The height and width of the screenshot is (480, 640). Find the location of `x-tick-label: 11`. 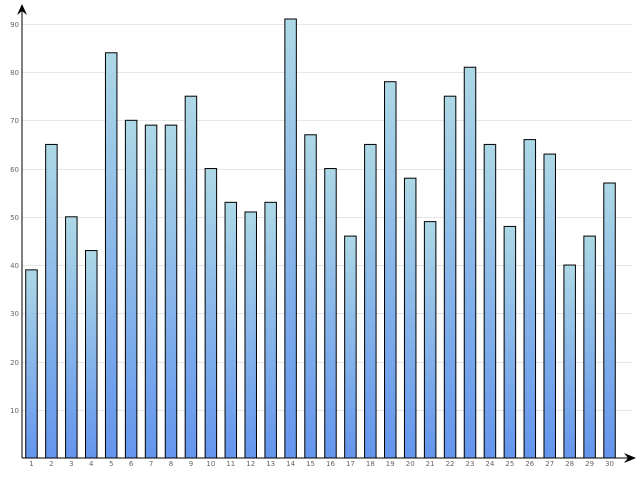

x-tick-label: 11 is located at coordinates (230, 464).